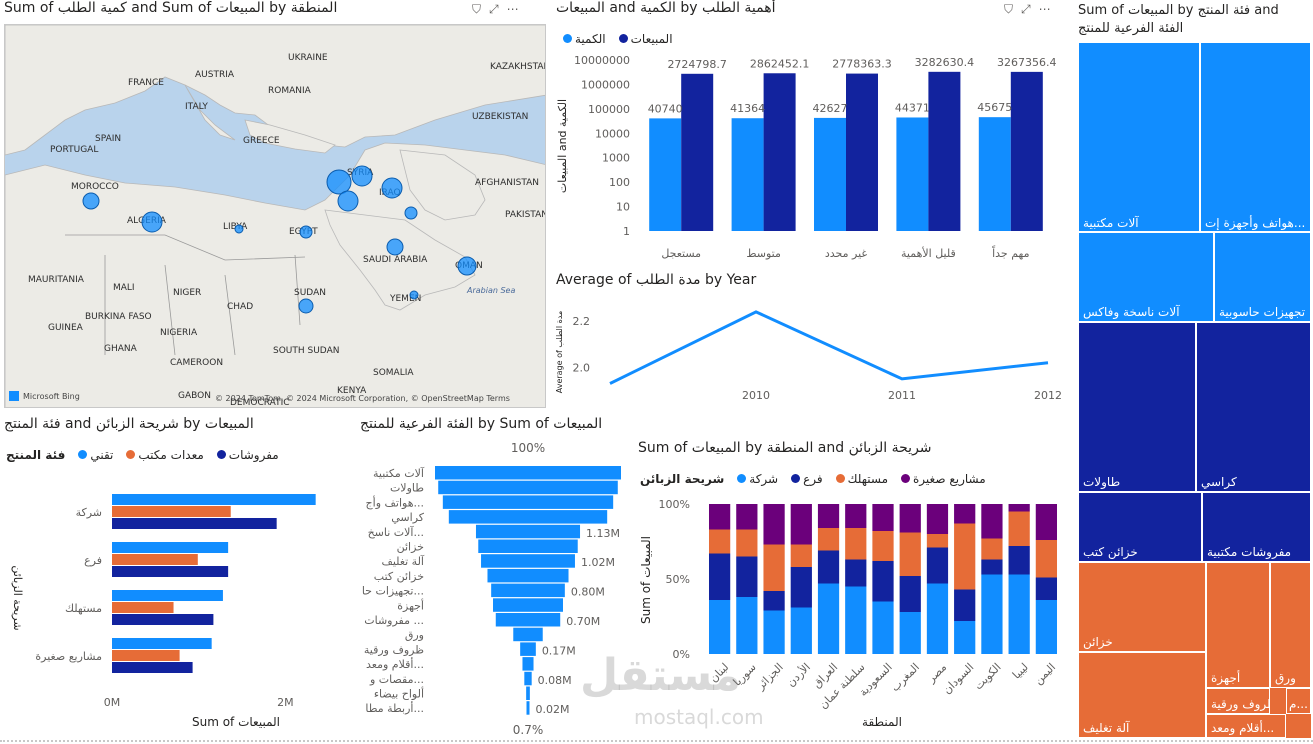 This screenshot has width=1313, height=744. What do you see at coordinates (553, 709) in the screenshot?
I see `funnel-data-label: 0.02M` at bounding box center [553, 709].